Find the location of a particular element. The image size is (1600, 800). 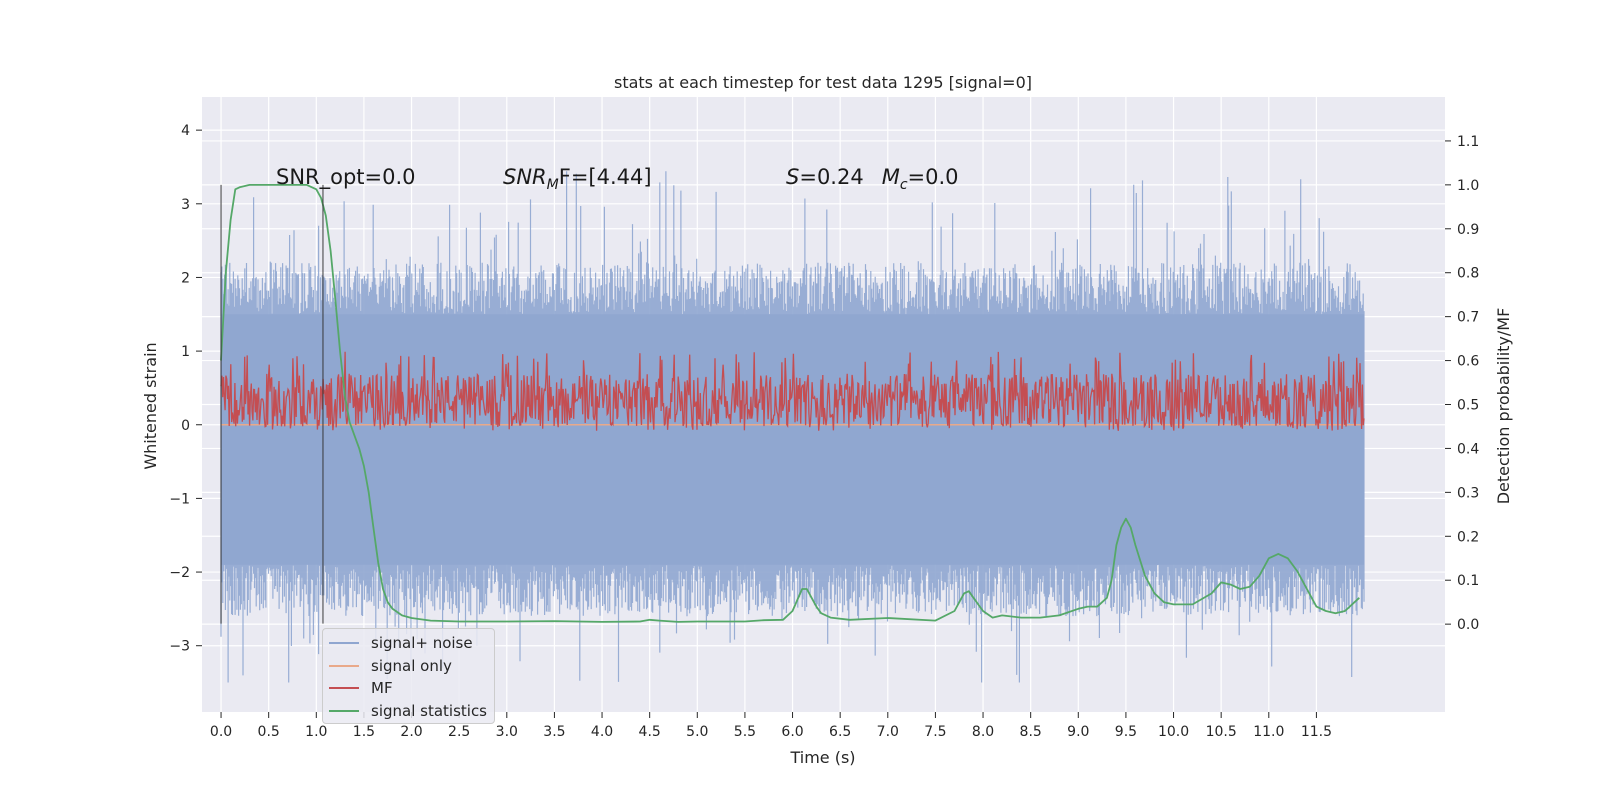

x-tick-label: 7.0 is located at coordinates (888, 732).